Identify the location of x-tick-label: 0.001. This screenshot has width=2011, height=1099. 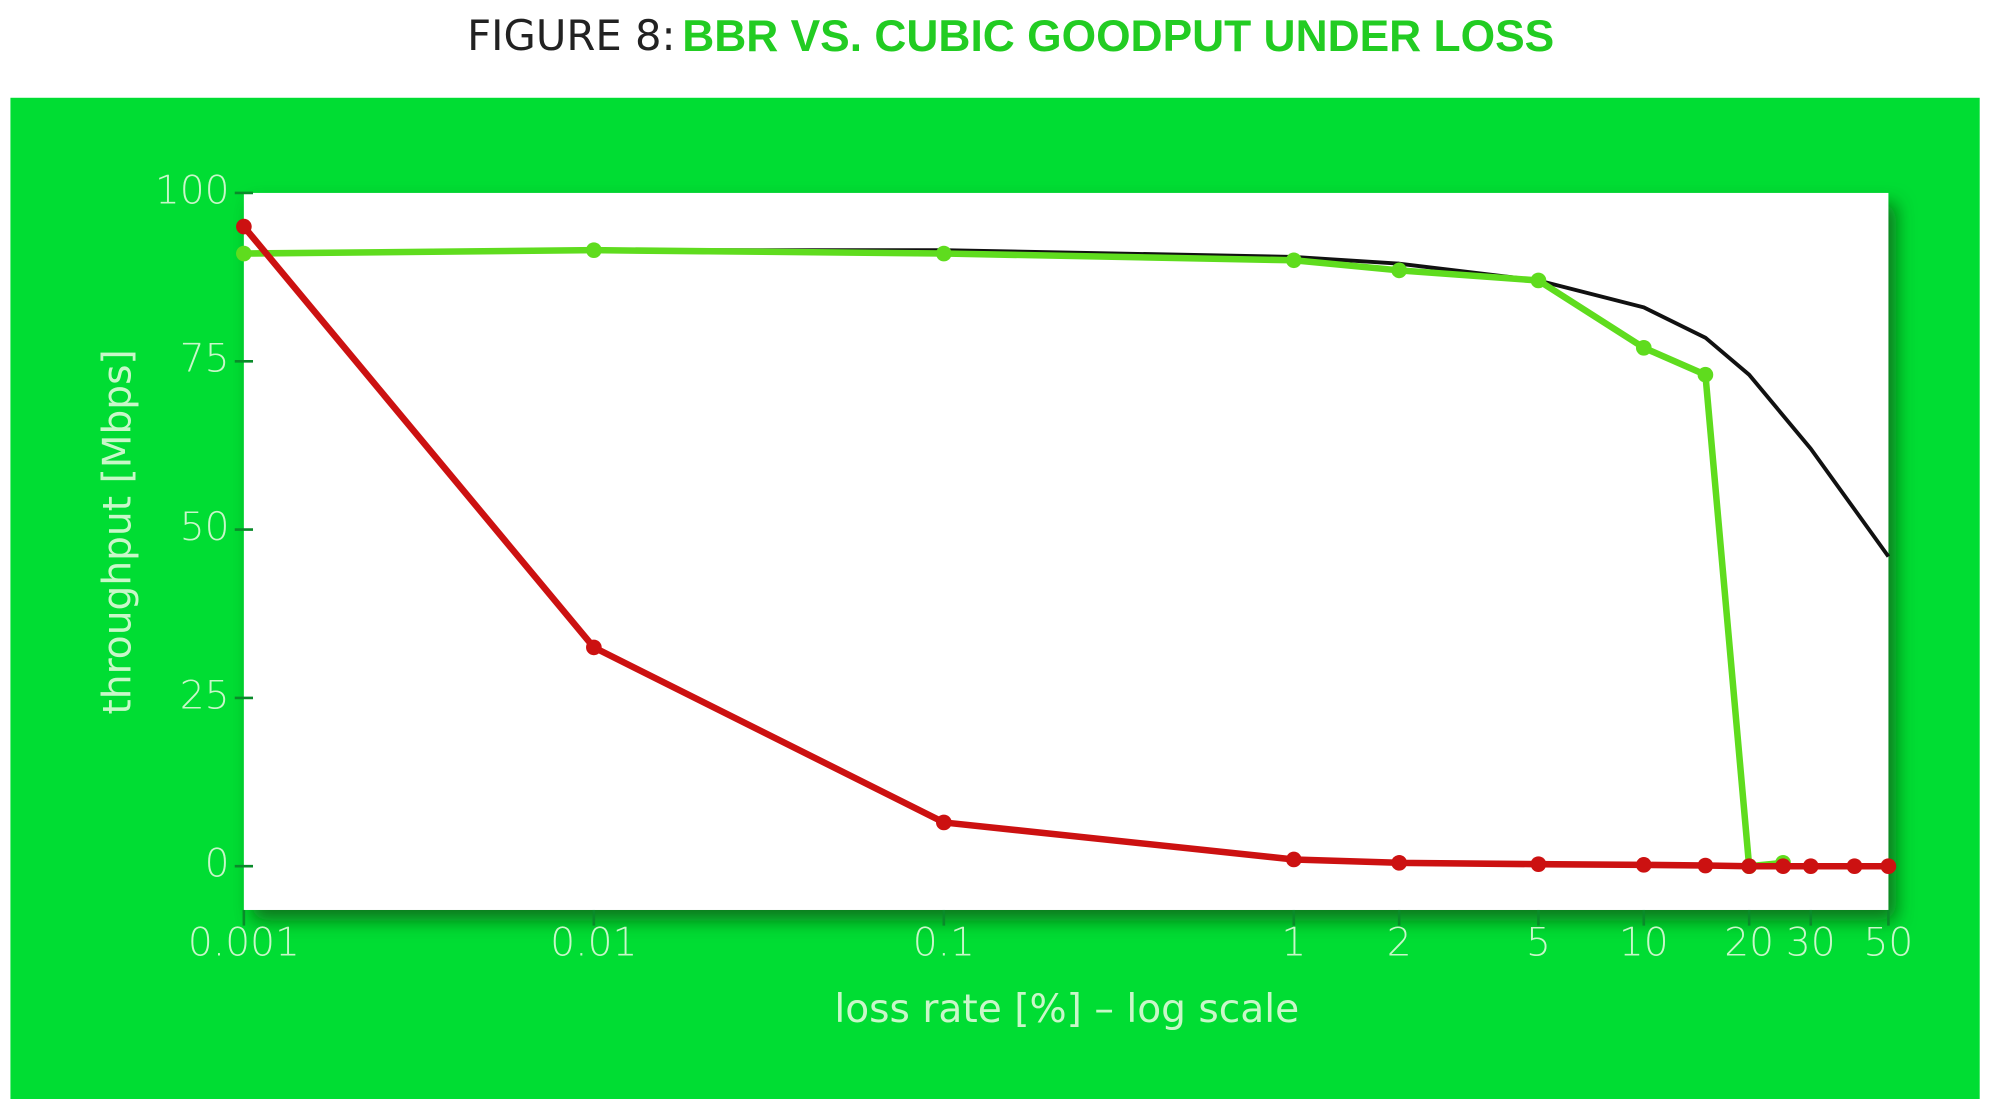
(244, 943).